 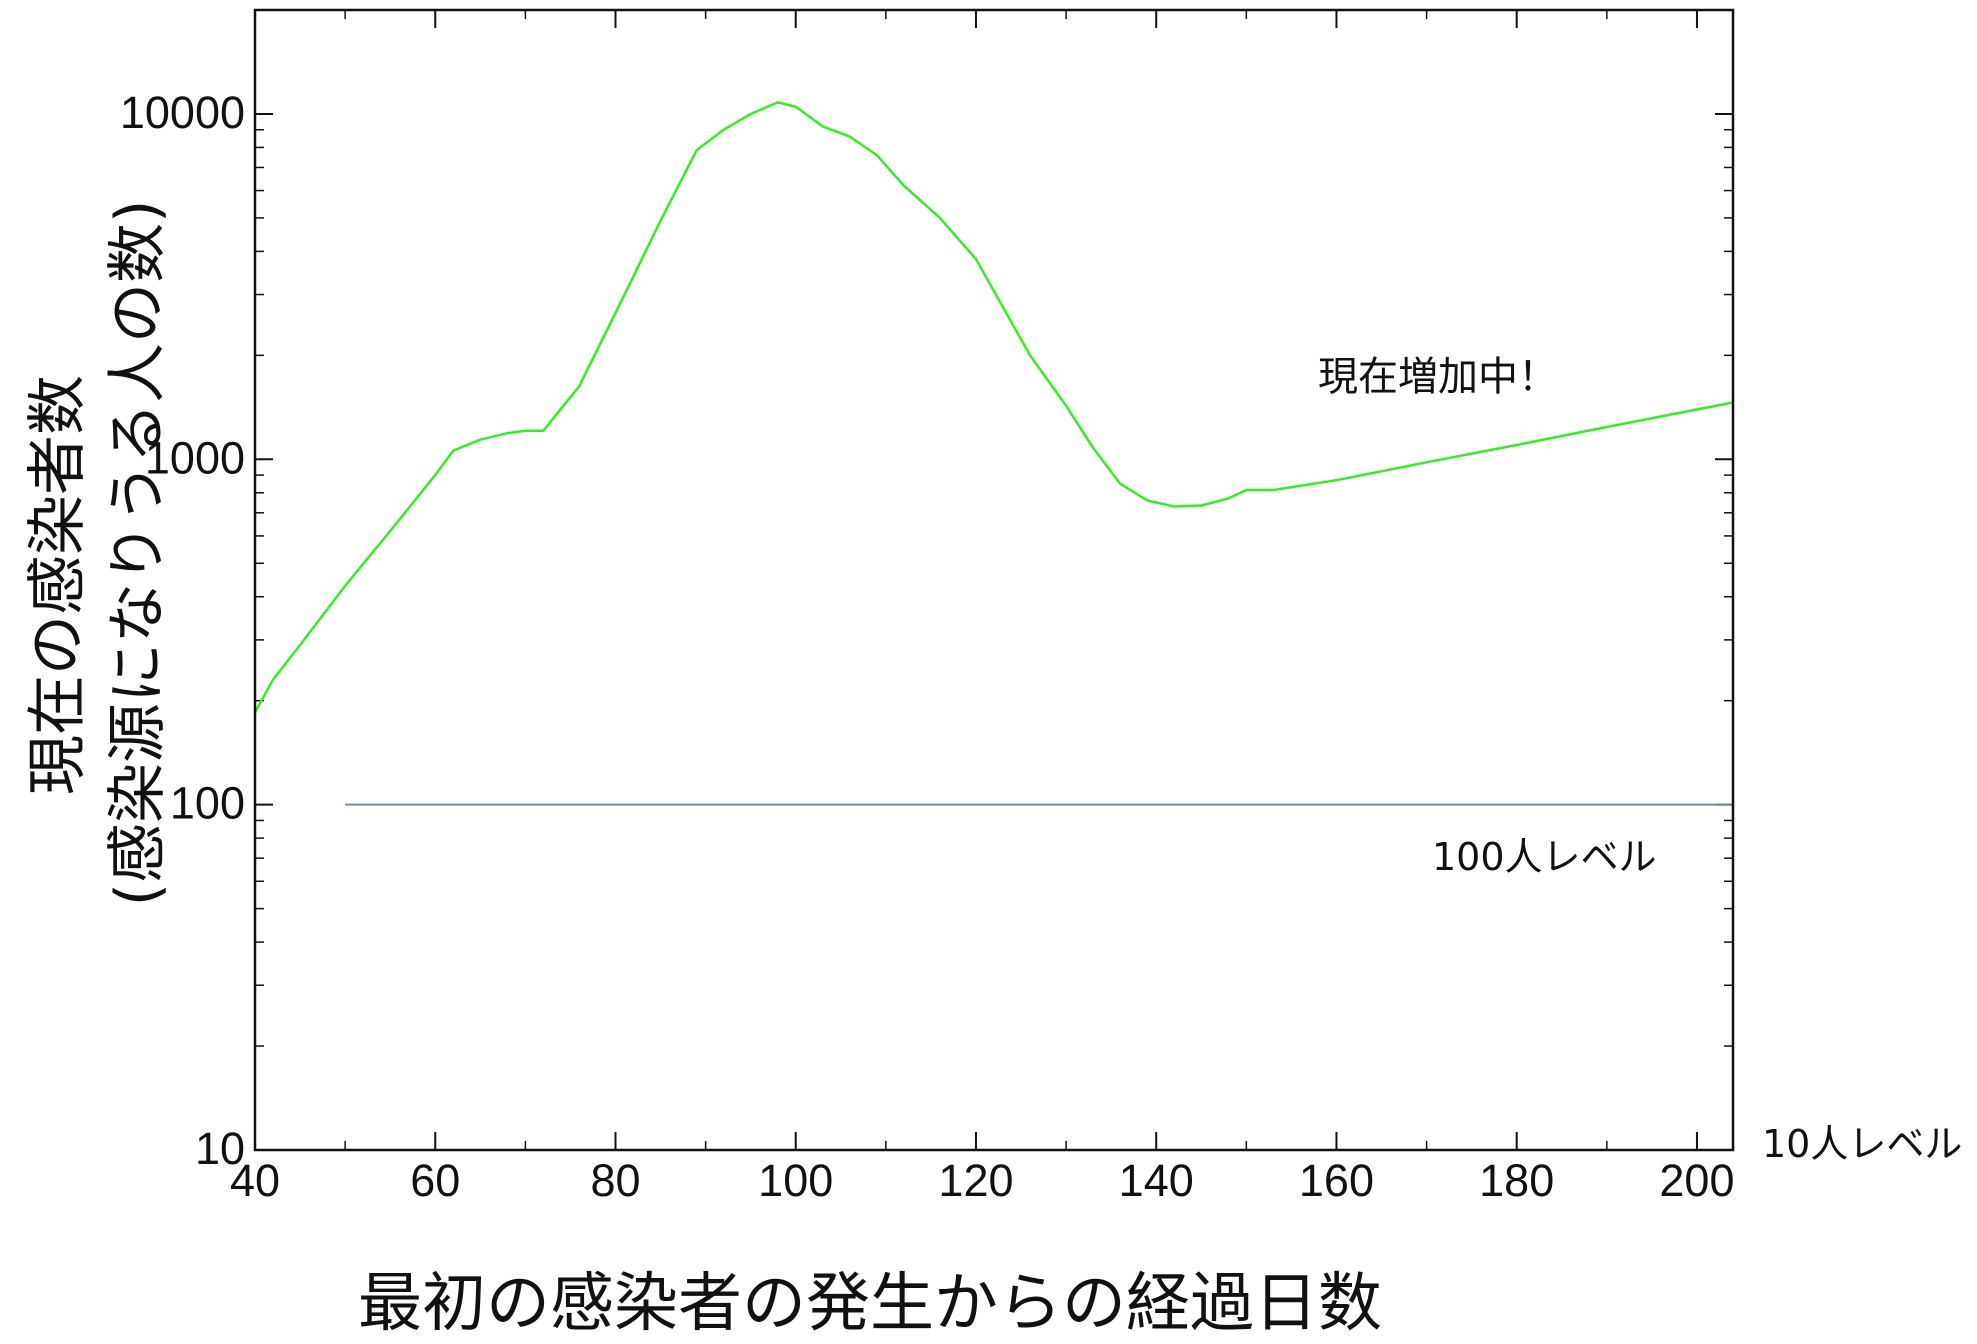 I want to click on y-axis-label: 現在の感染者数, so click(x=58, y=585).